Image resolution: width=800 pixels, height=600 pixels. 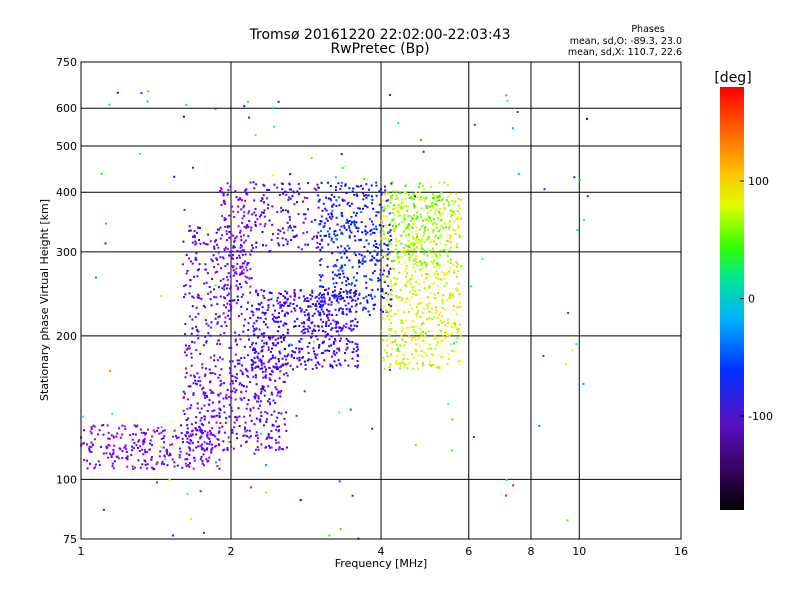 I want to click on colorbar-tick-label: -100, so click(x=760, y=416).